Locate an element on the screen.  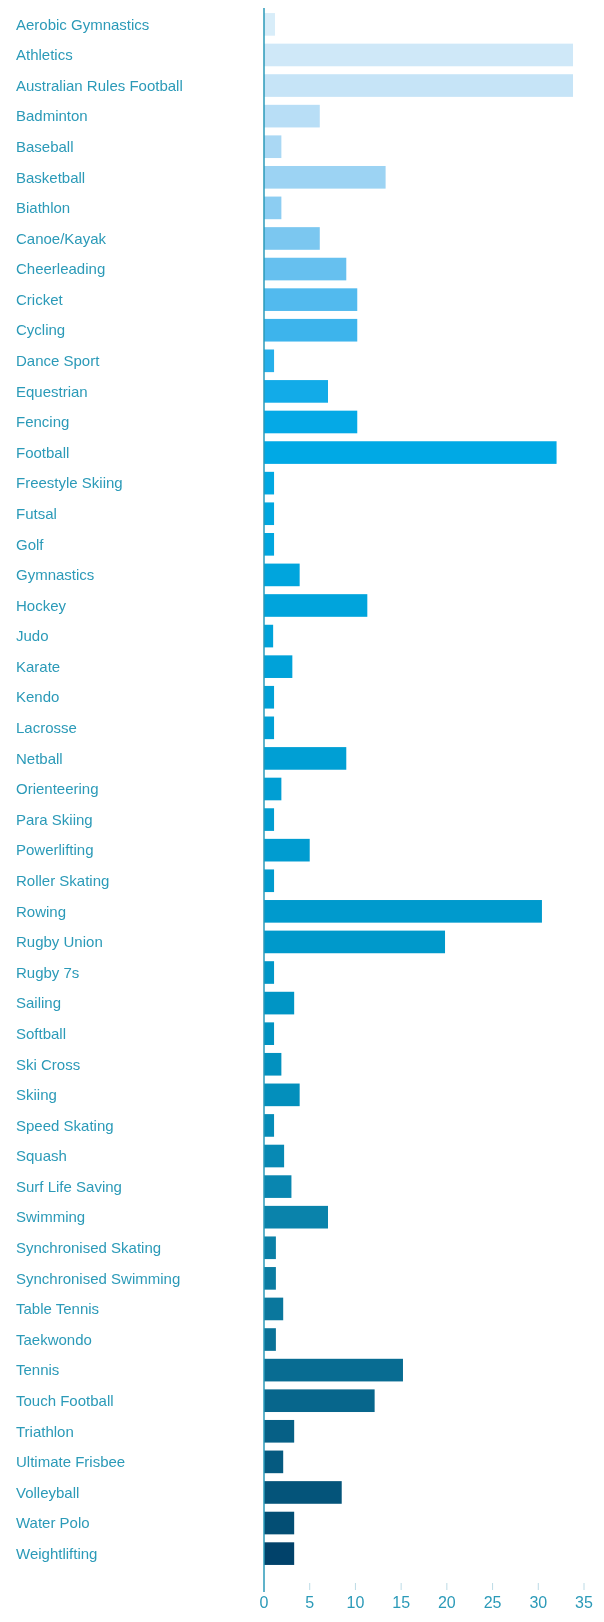
y-tick-label: Judo is located at coordinates (32, 636).